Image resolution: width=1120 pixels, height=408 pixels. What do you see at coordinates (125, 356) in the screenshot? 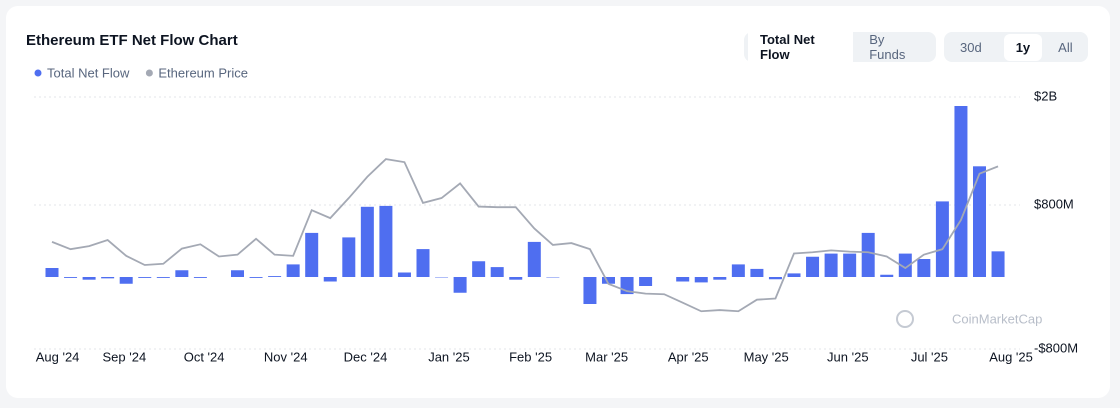
I see `x-tick-label: Sep '24` at bounding box center [125, 356].